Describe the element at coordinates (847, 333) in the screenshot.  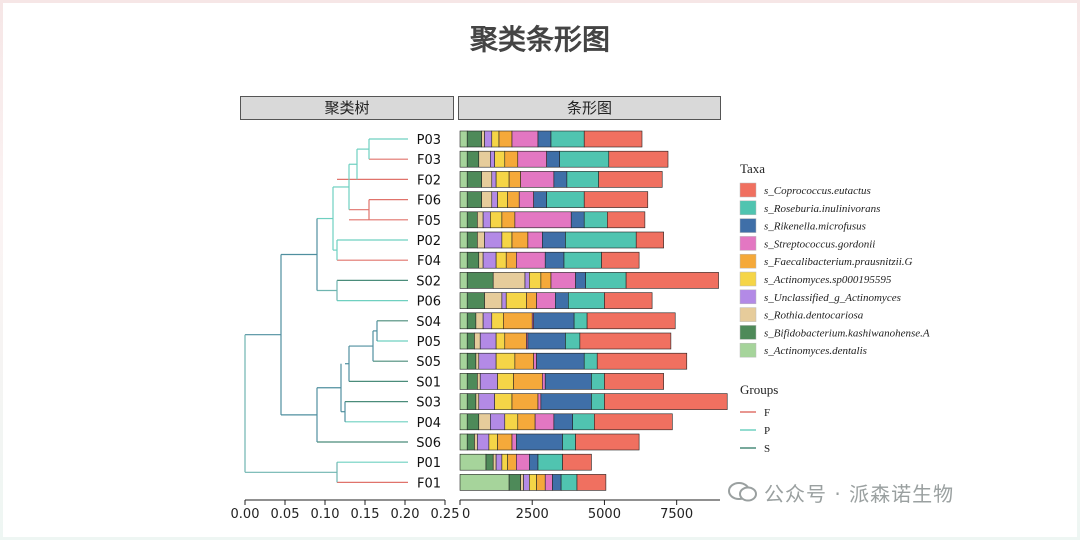
I see `taxa-legend-label: s_Bifidobacterium.kashiwanohense.A` at that location.